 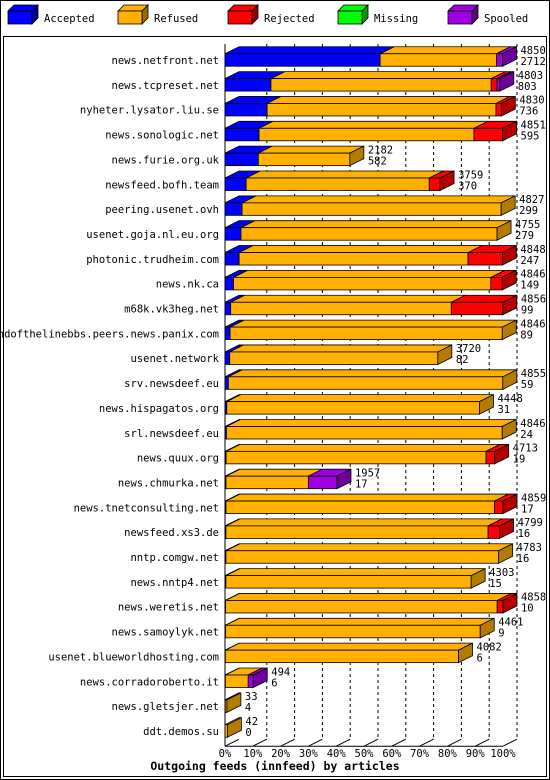 What do you see at coordinates (420, 754) in the screenshot?
I see `x-tick-label: 70%` at bounding box center [420, 754].